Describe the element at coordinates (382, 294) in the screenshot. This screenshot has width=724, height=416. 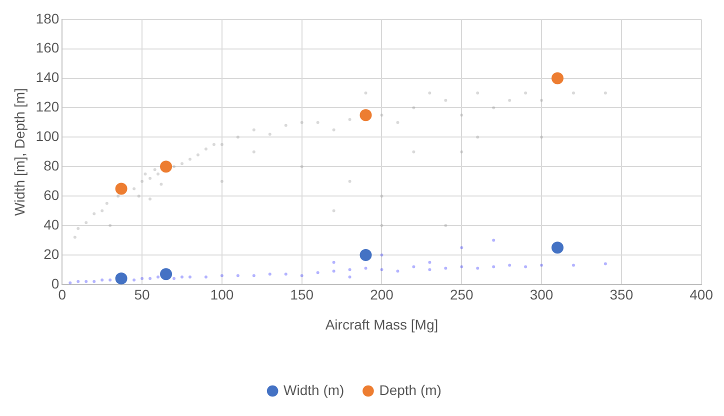
I see `x-tick-label: 200` at that location.